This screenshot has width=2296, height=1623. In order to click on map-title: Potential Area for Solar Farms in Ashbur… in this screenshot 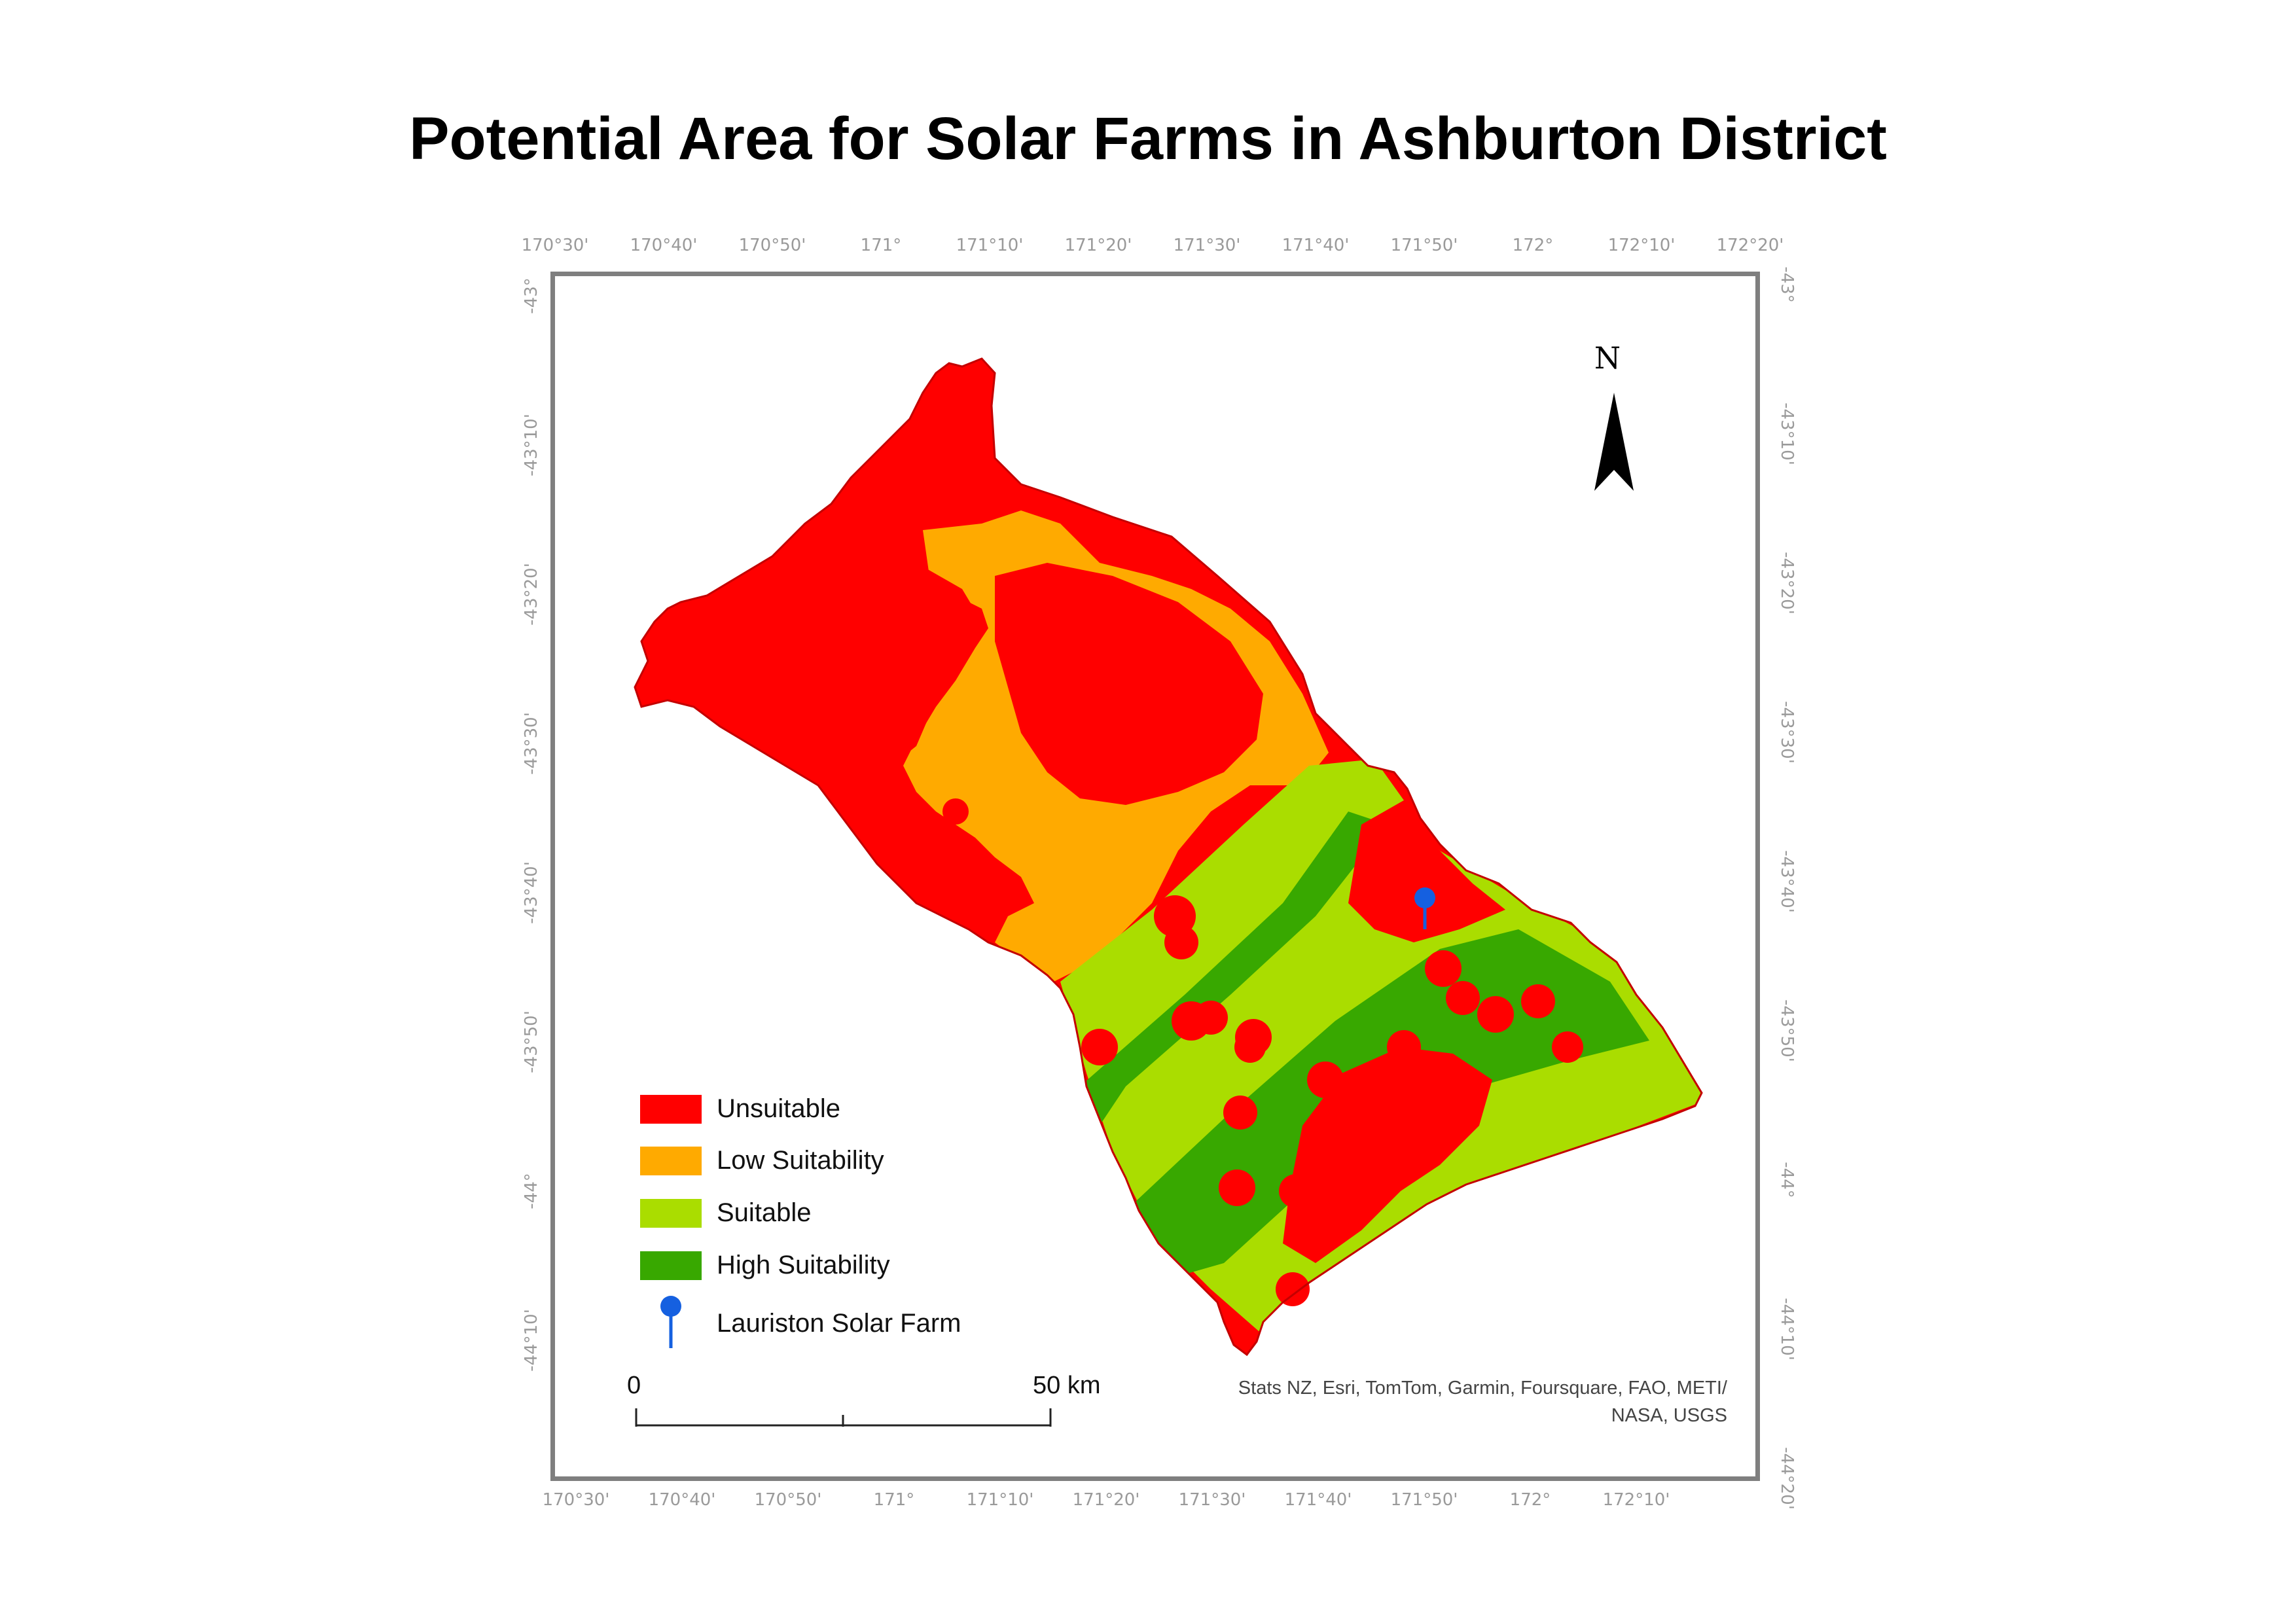, I will do `click(1148, 138)`.